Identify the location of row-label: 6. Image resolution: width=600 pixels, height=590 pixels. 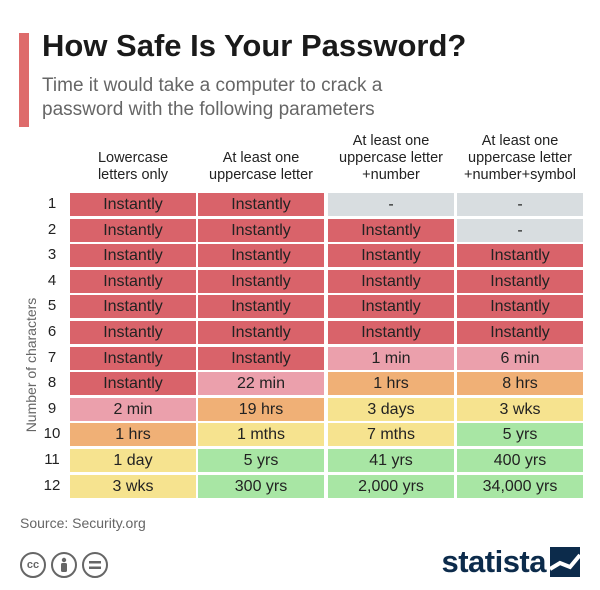
(52, 331).